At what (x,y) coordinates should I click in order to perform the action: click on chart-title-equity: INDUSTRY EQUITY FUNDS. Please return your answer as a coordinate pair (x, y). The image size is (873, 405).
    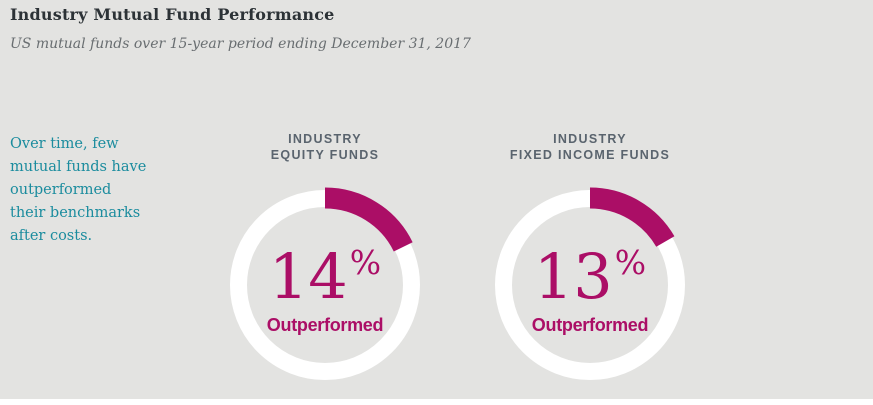
    Looking at the image, I should click on (325, 147).